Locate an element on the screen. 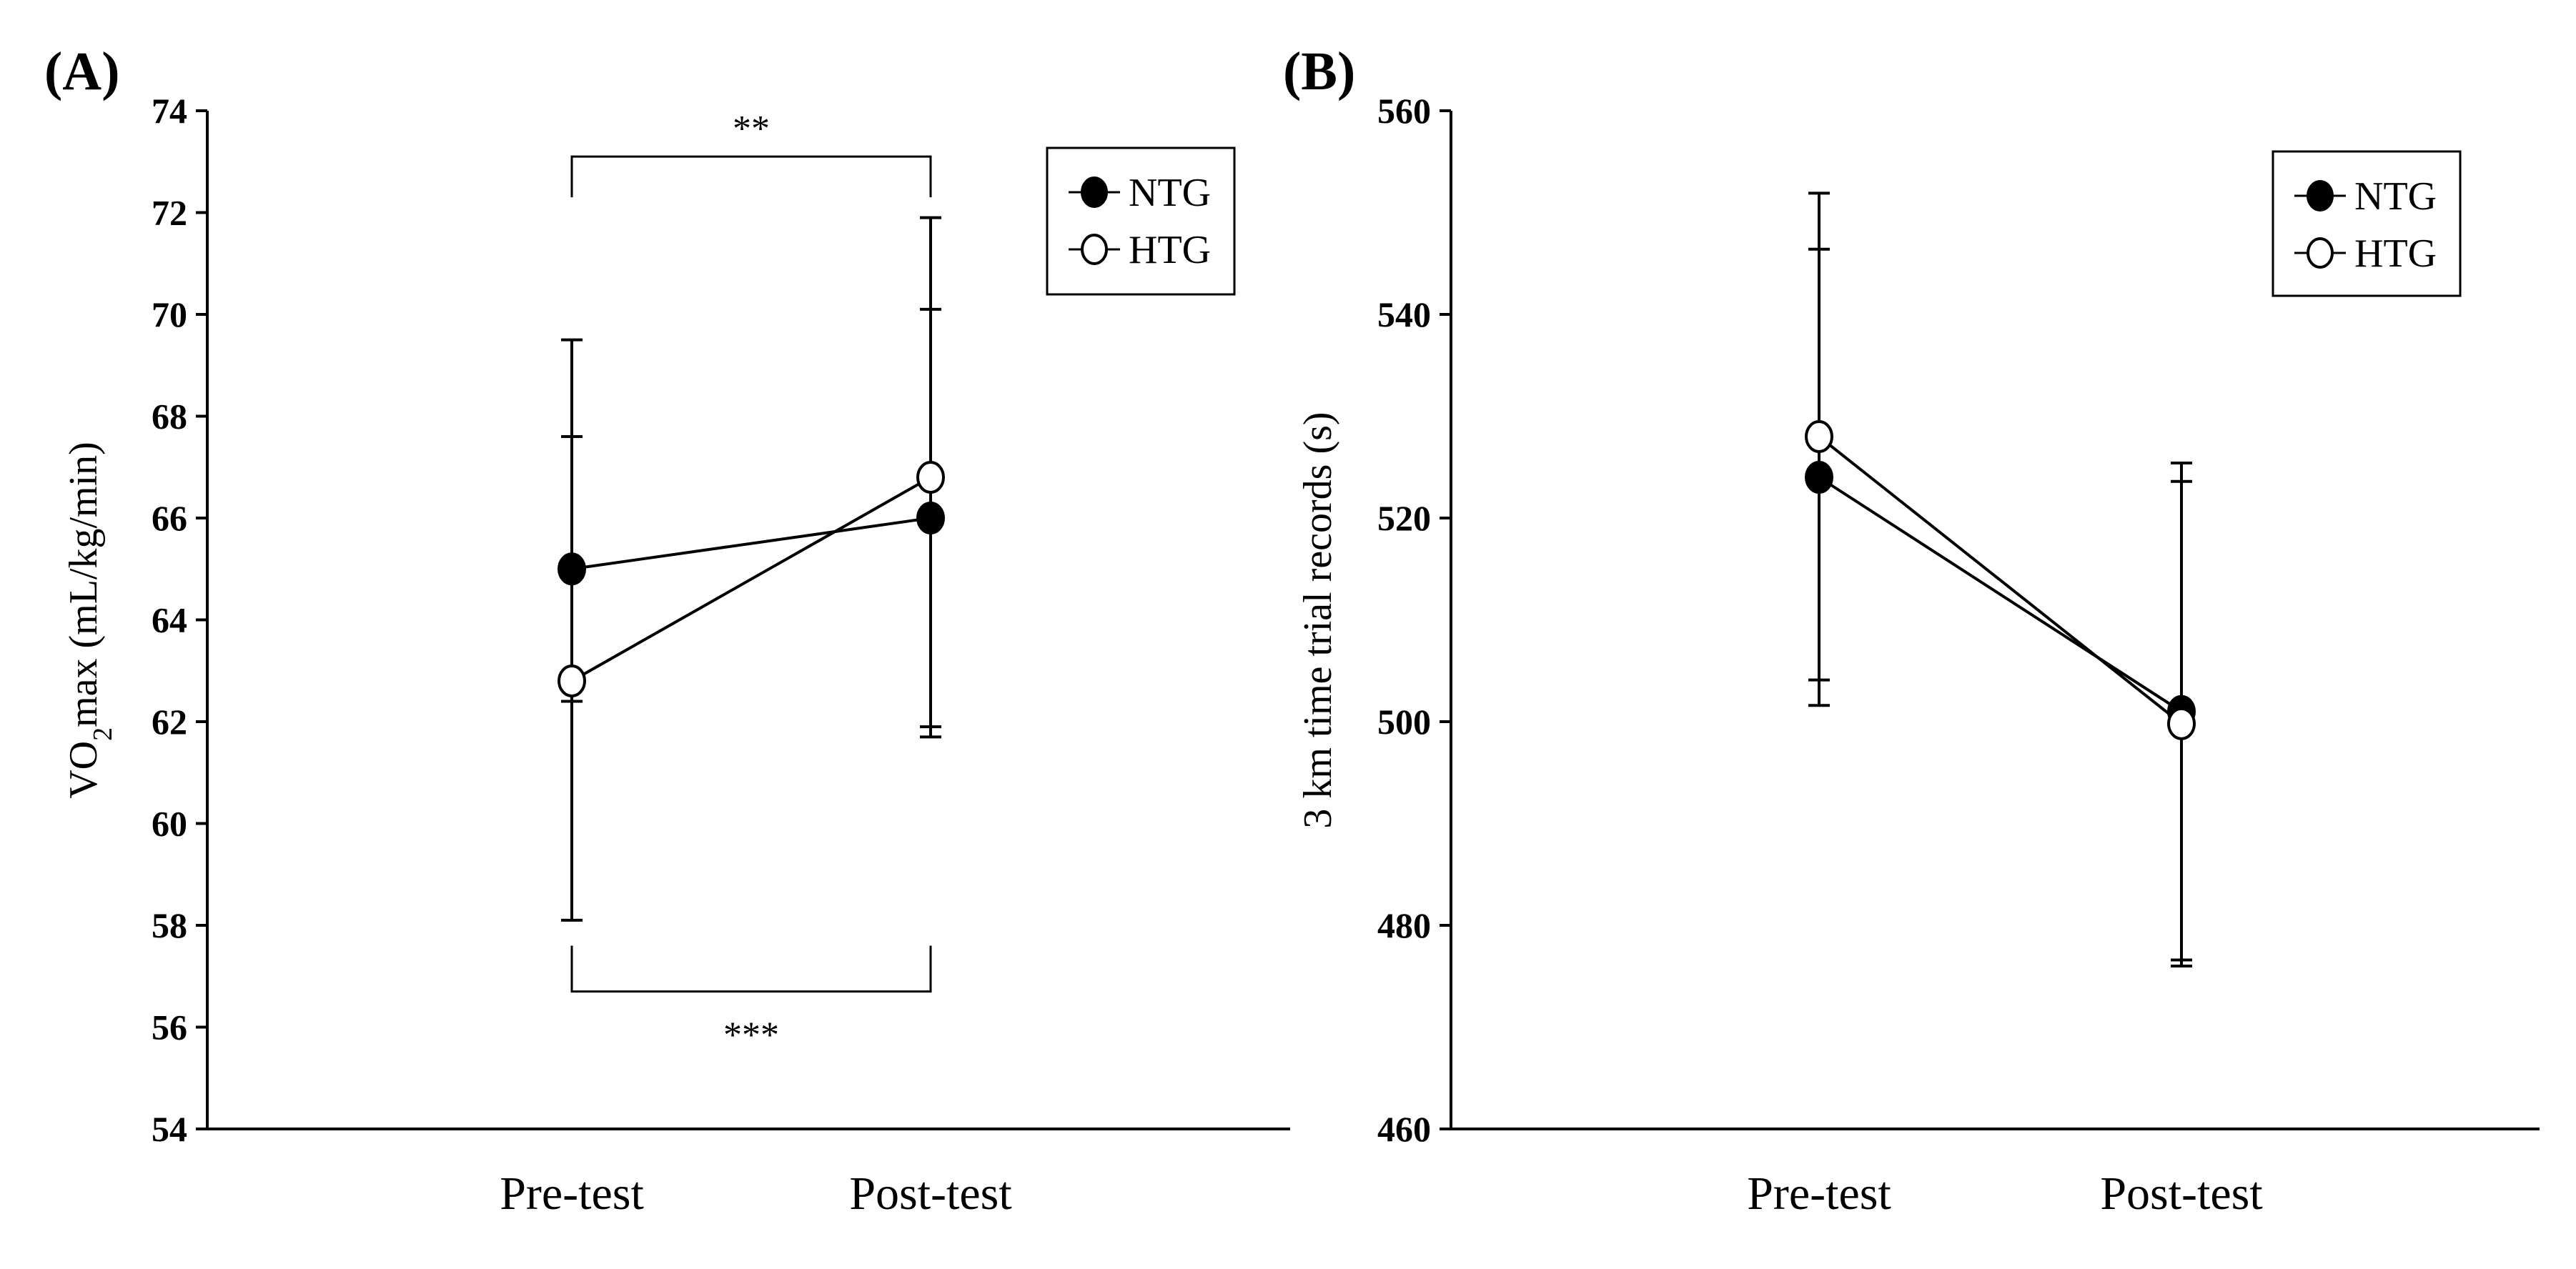  y-tick-label: 560 is located at coordinates (1404, 111).